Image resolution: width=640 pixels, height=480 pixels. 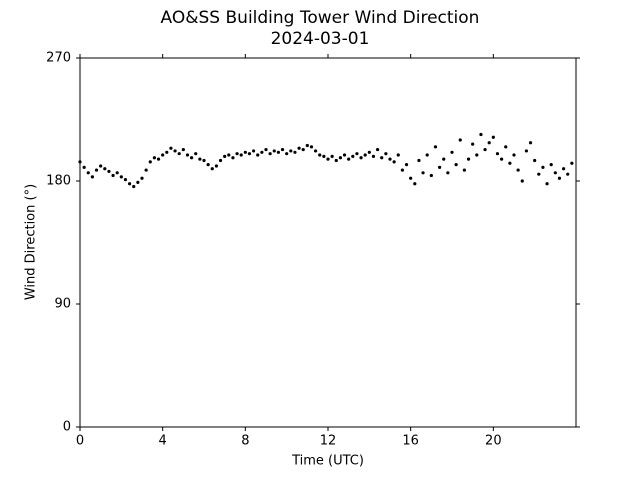 I want to click on x-tick-label: 4, so click(x=163, y=441).